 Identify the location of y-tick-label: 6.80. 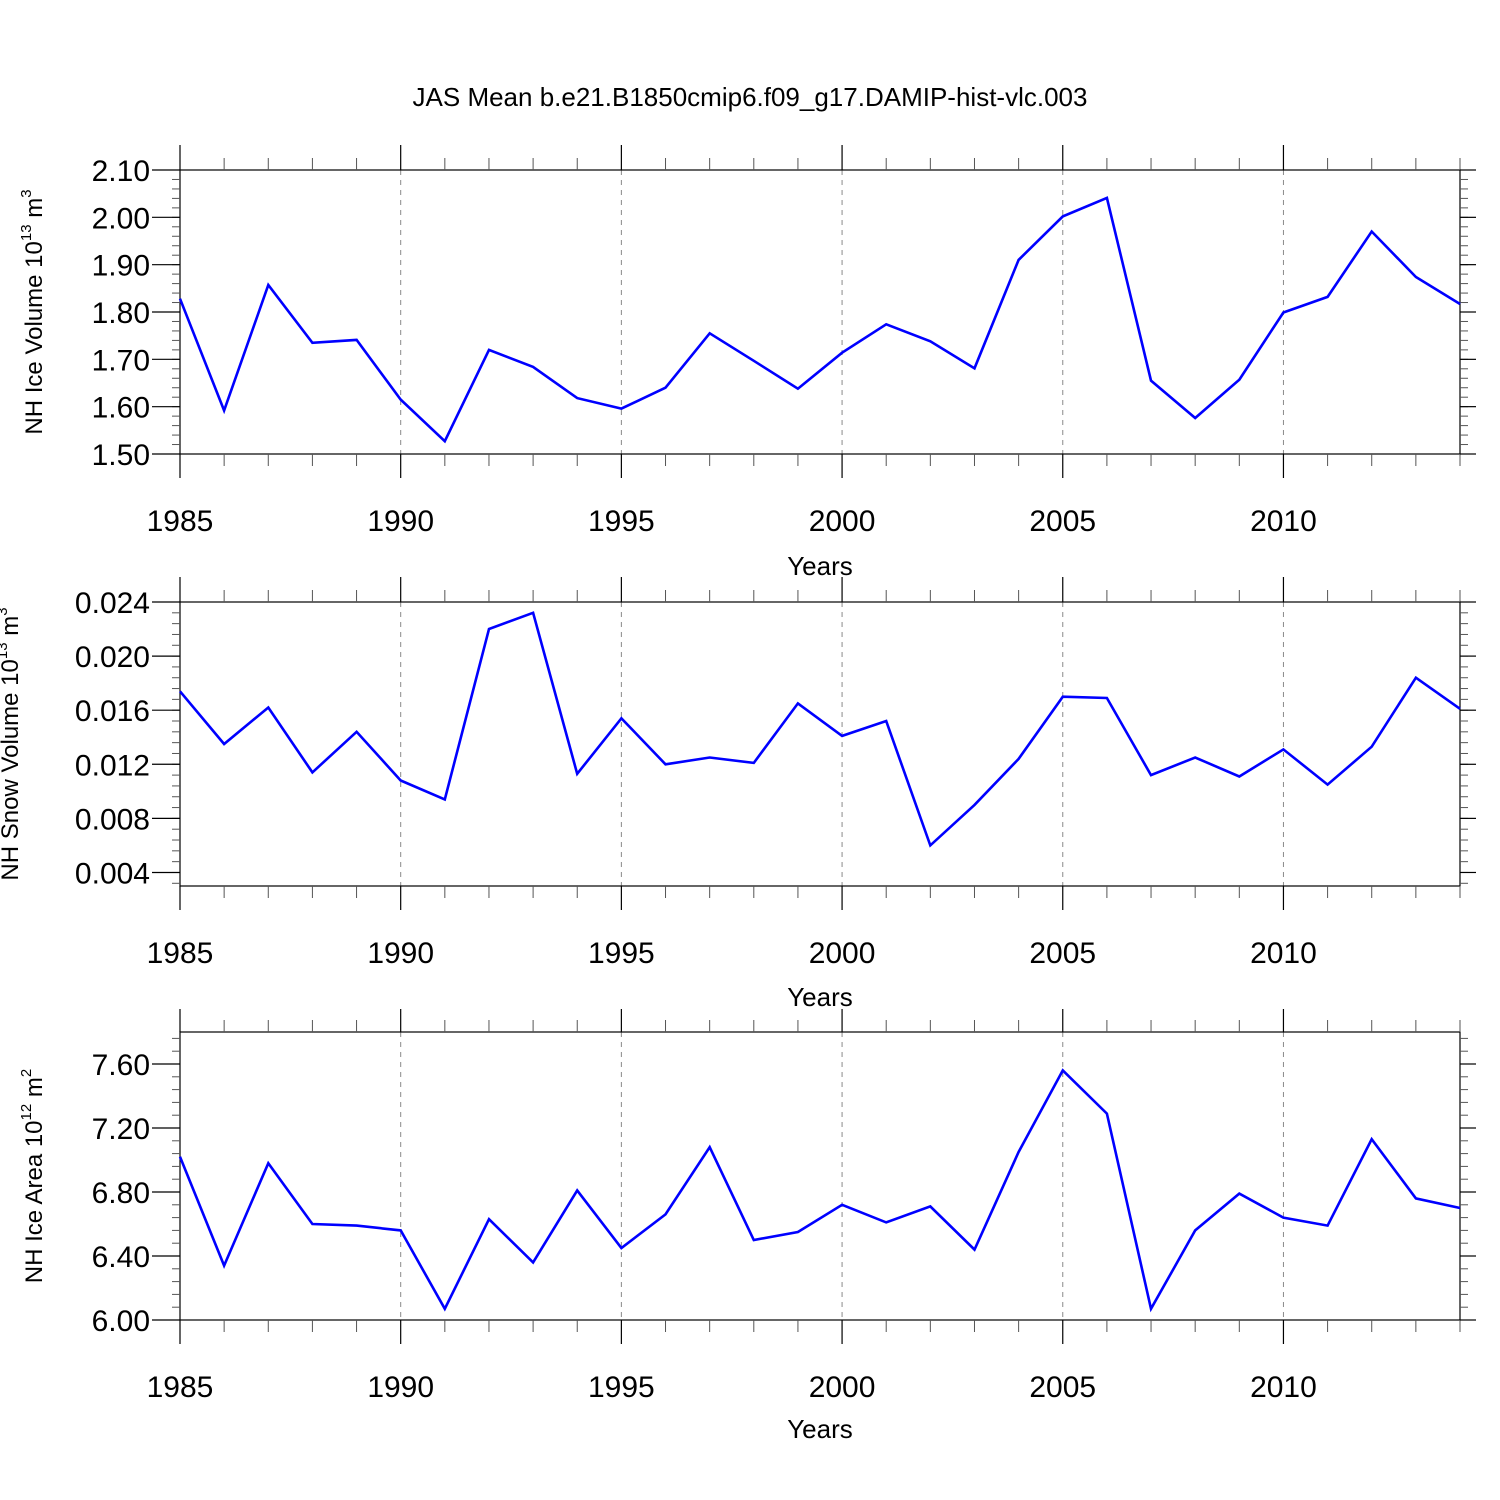
(121, 1193).